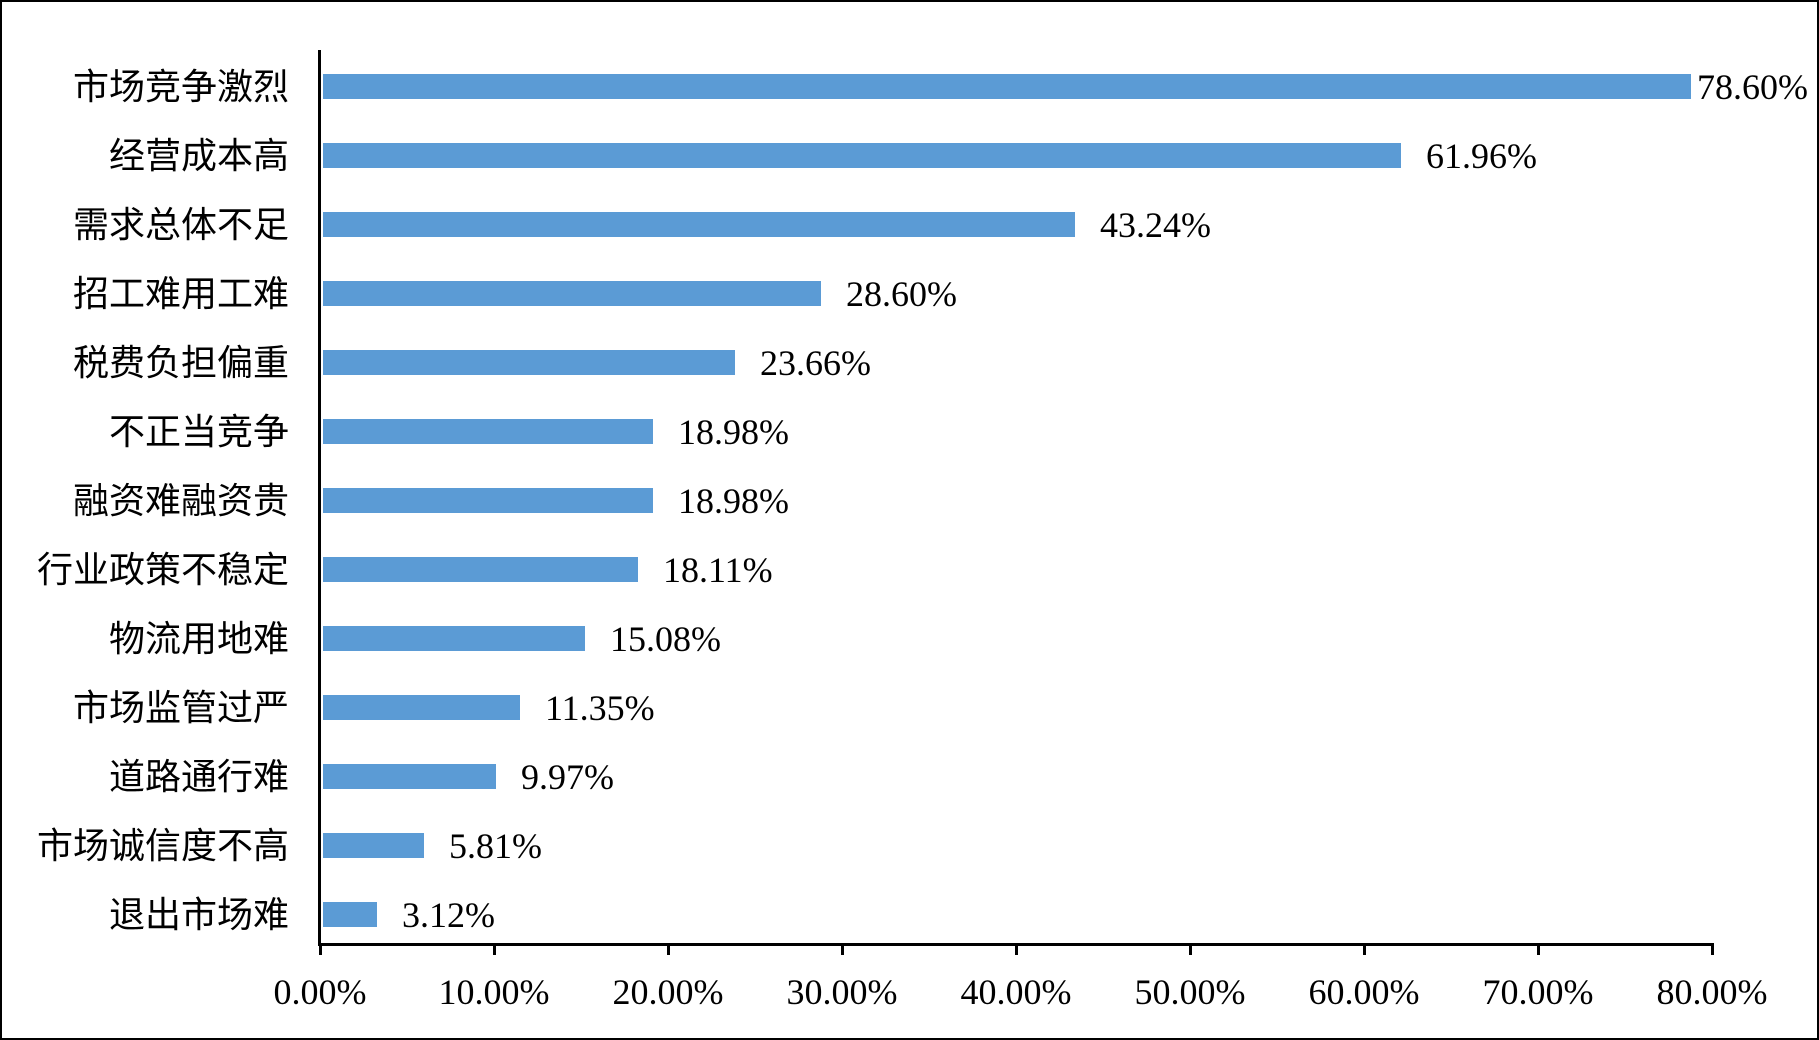 This screenshot has width=1819, height=1040. What do you see at coordinates (180, 225) in the screenshot?
I see `category-label: 需求总体不足` at bounding box center [180, 225].